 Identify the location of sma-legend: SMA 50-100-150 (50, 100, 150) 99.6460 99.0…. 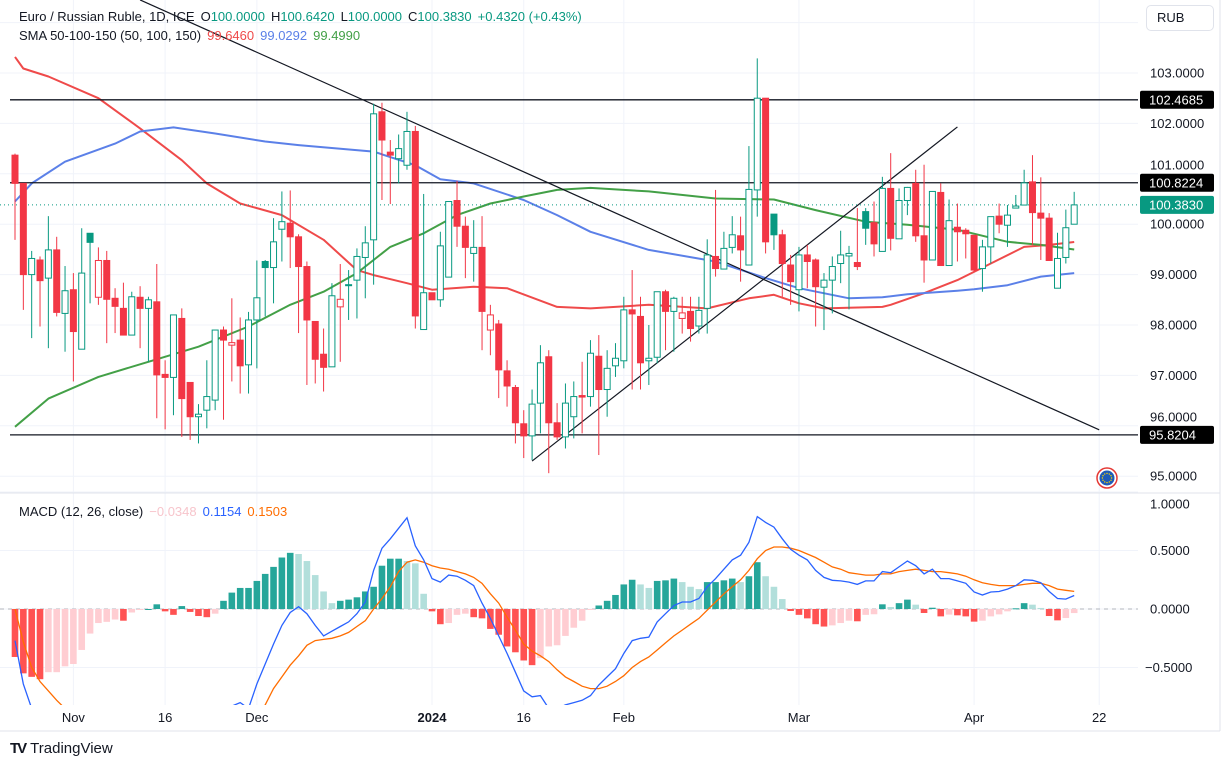
(192, 35).